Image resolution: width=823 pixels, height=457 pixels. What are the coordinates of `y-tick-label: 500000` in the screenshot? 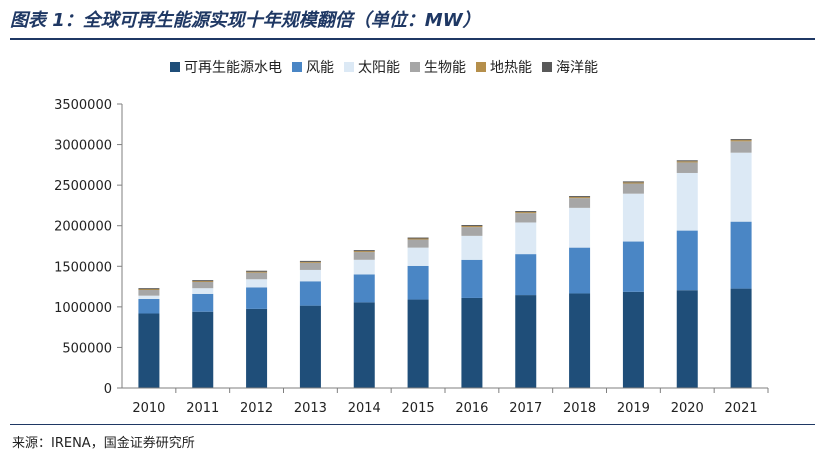 It's located at (87, 348).